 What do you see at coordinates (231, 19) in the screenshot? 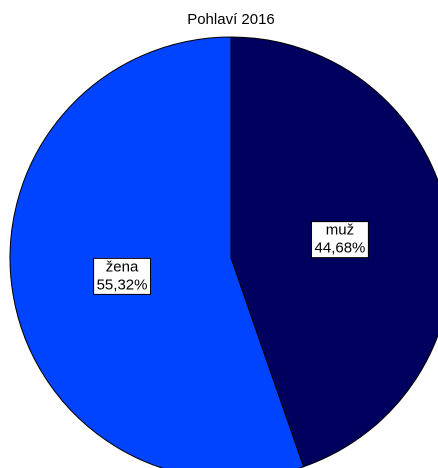
I see `chart-title: Pohlaví 2016` at bounding box center [231, 19].